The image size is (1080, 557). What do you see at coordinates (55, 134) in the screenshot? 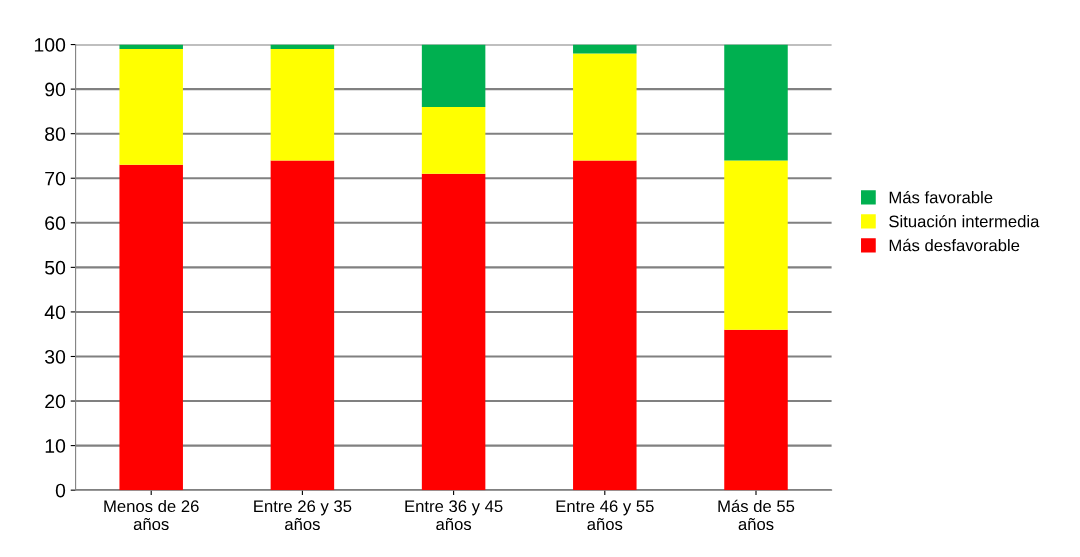
I see `y-tick-label: 80` at bounding box center [55, 134].